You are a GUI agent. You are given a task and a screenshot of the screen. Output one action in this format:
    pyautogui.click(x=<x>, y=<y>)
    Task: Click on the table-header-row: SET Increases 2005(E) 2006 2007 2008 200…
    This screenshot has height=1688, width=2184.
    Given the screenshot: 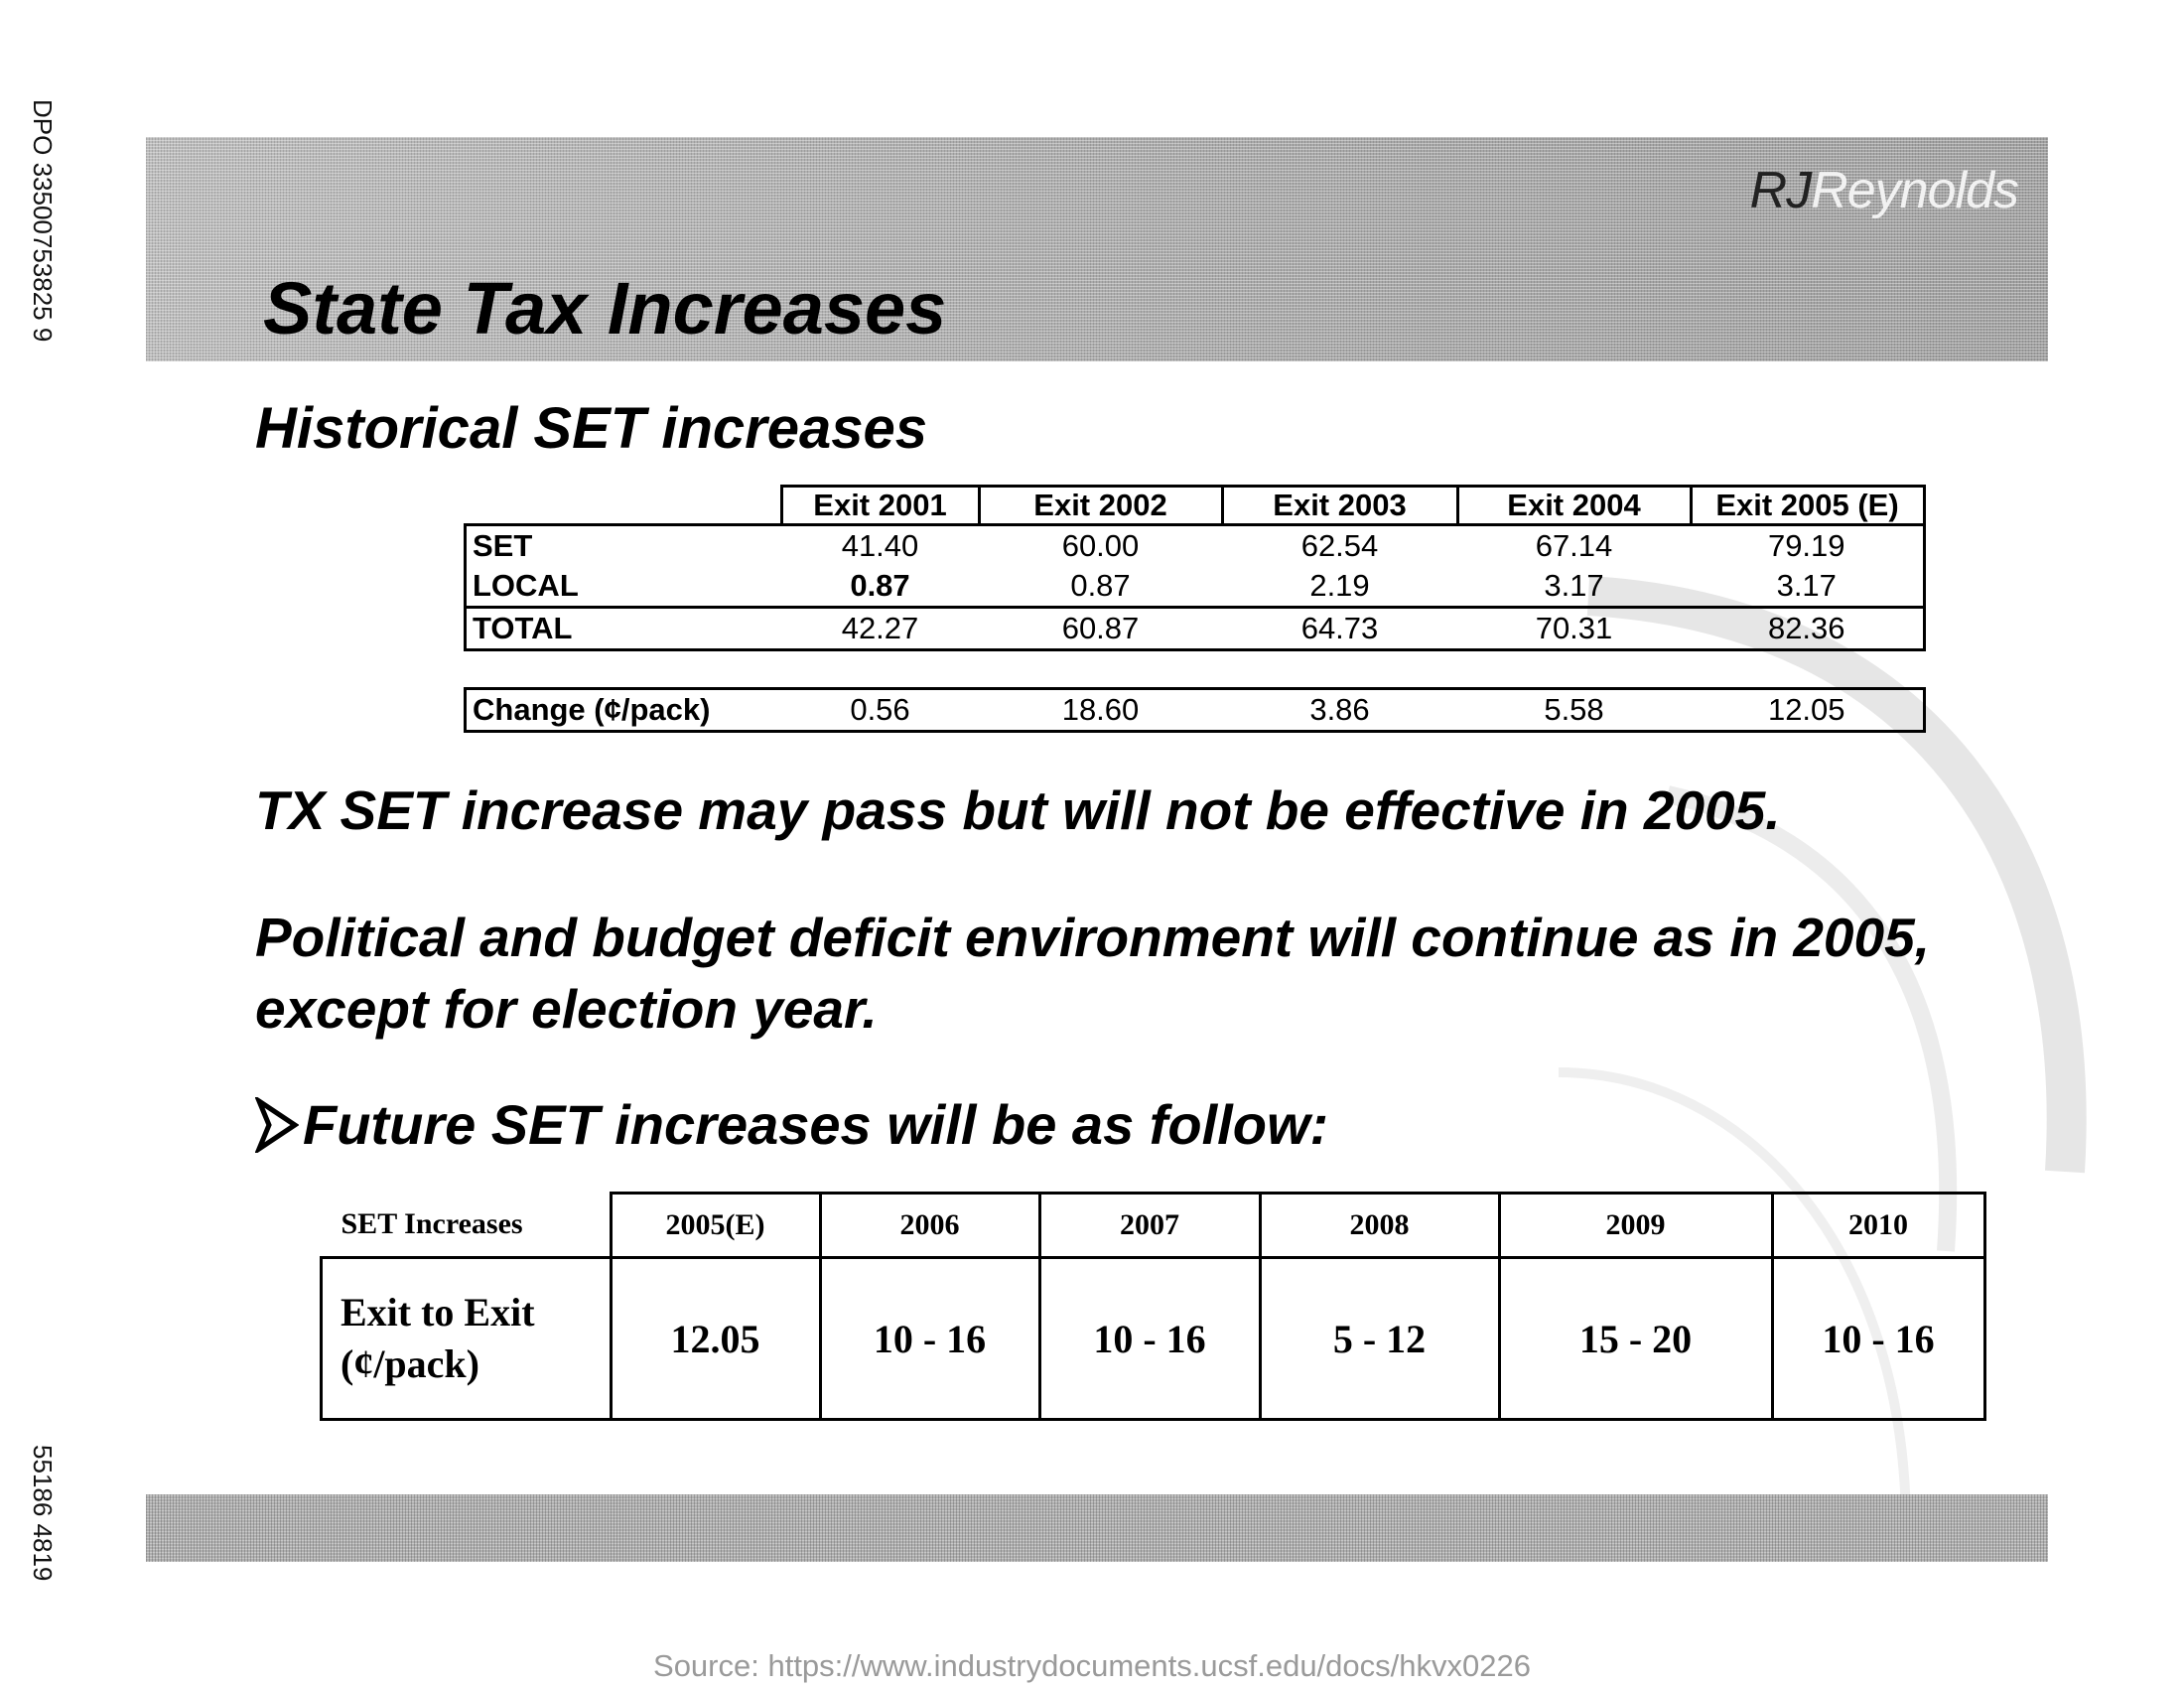 What is the action you would take?
    pyautogui.click(x=1154, y=1225)
    